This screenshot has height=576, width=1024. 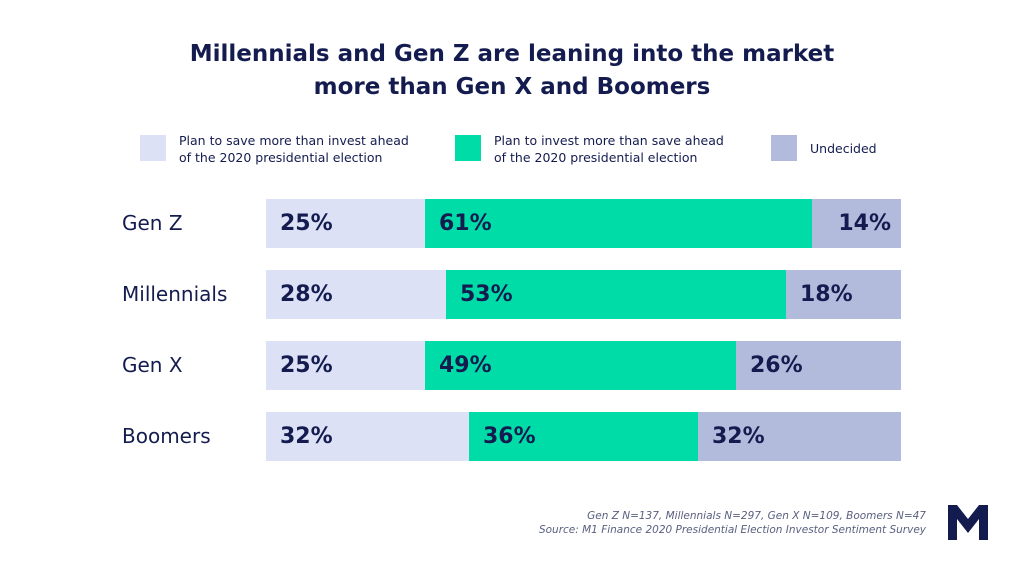 I want to click on data-label-millennials-1: 53%, so click(x=486, y=294).